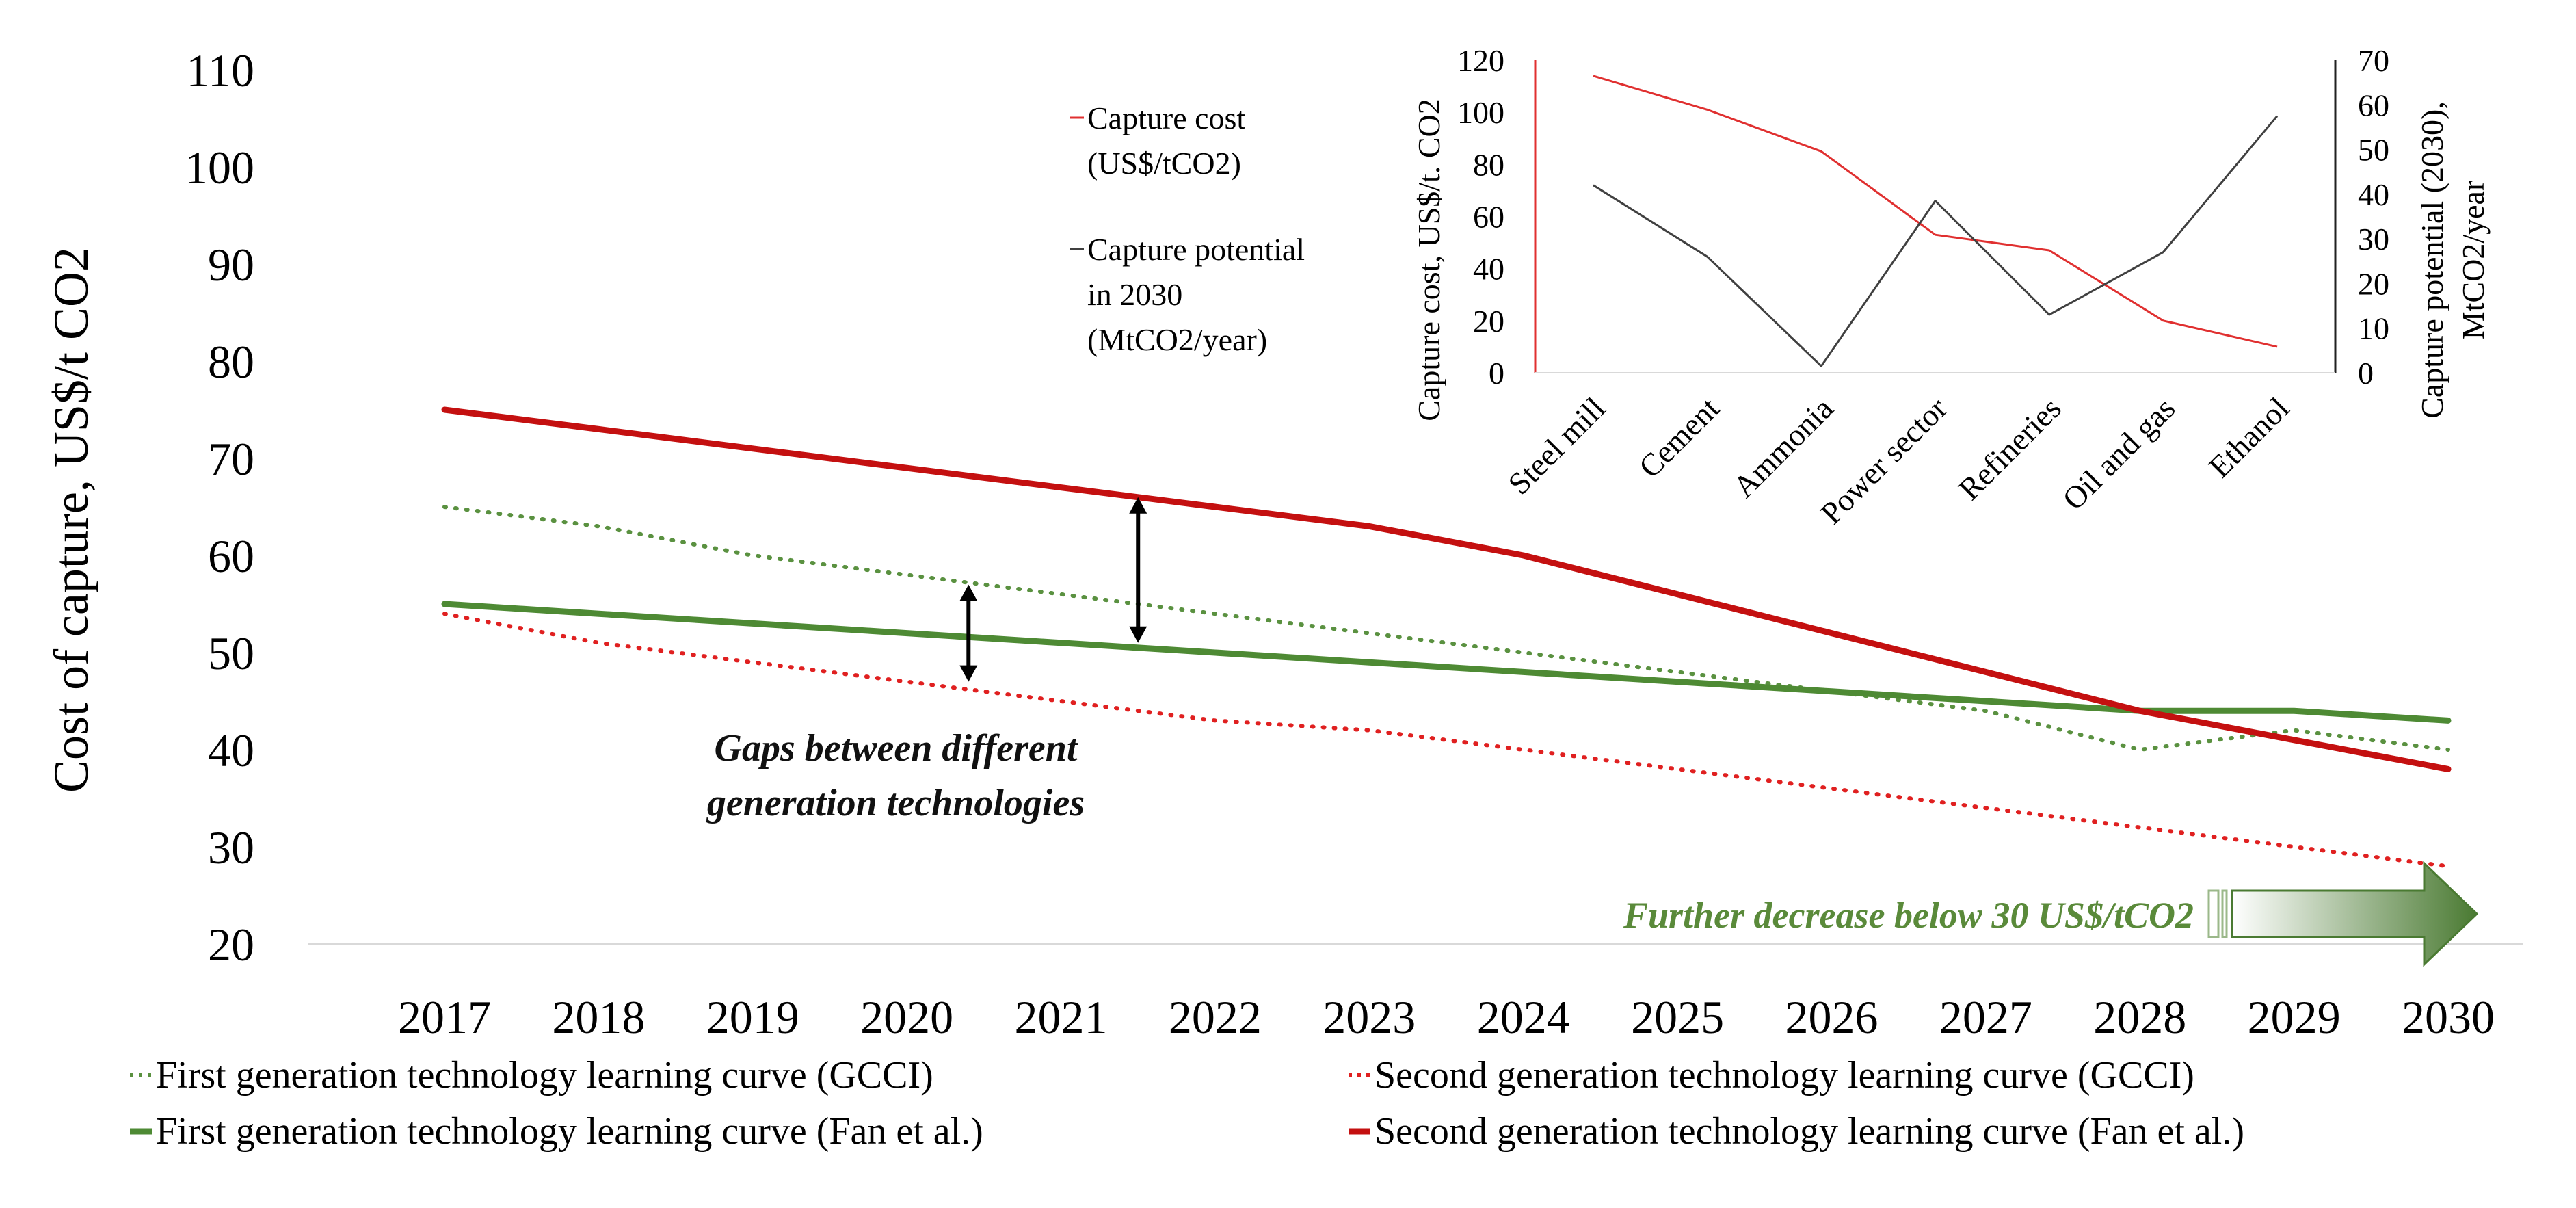  Describe the element at coordinates (1196, 249) in the screenshot. I see `inset-legend-potential-line1: Capture potential` at that location.